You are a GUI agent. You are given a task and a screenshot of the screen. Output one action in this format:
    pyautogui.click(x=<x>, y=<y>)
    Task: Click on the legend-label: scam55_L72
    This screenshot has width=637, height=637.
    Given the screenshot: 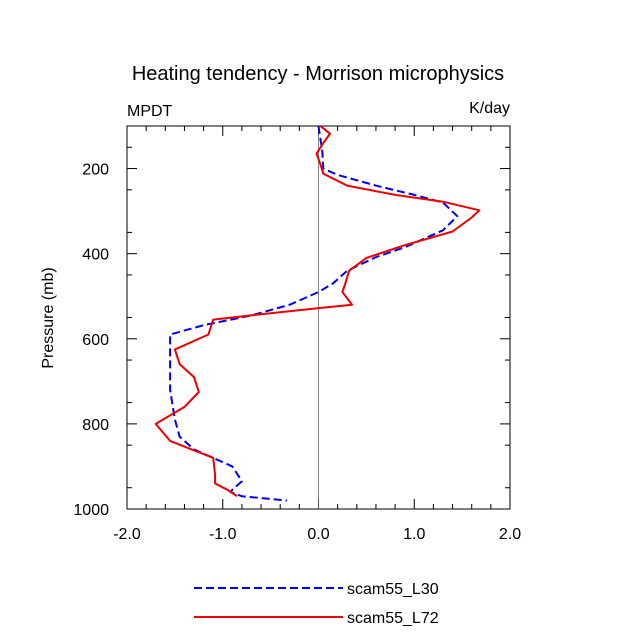 What is the action you would take?
    pyautogui.click(x=393, y=618)
    